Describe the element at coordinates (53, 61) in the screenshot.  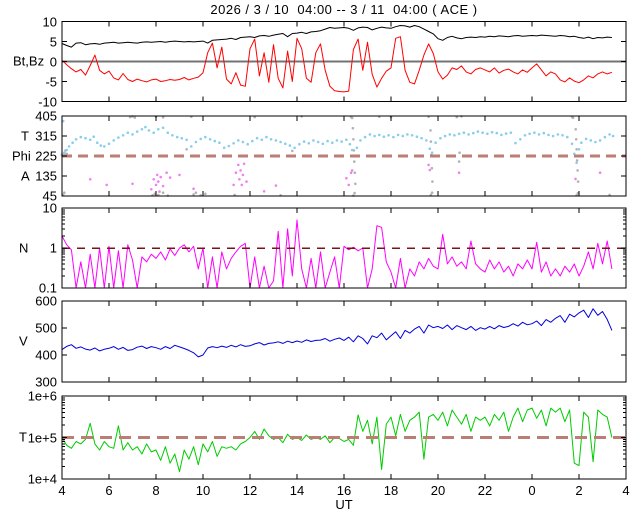
I see `y-tick-label: 0` at that location.